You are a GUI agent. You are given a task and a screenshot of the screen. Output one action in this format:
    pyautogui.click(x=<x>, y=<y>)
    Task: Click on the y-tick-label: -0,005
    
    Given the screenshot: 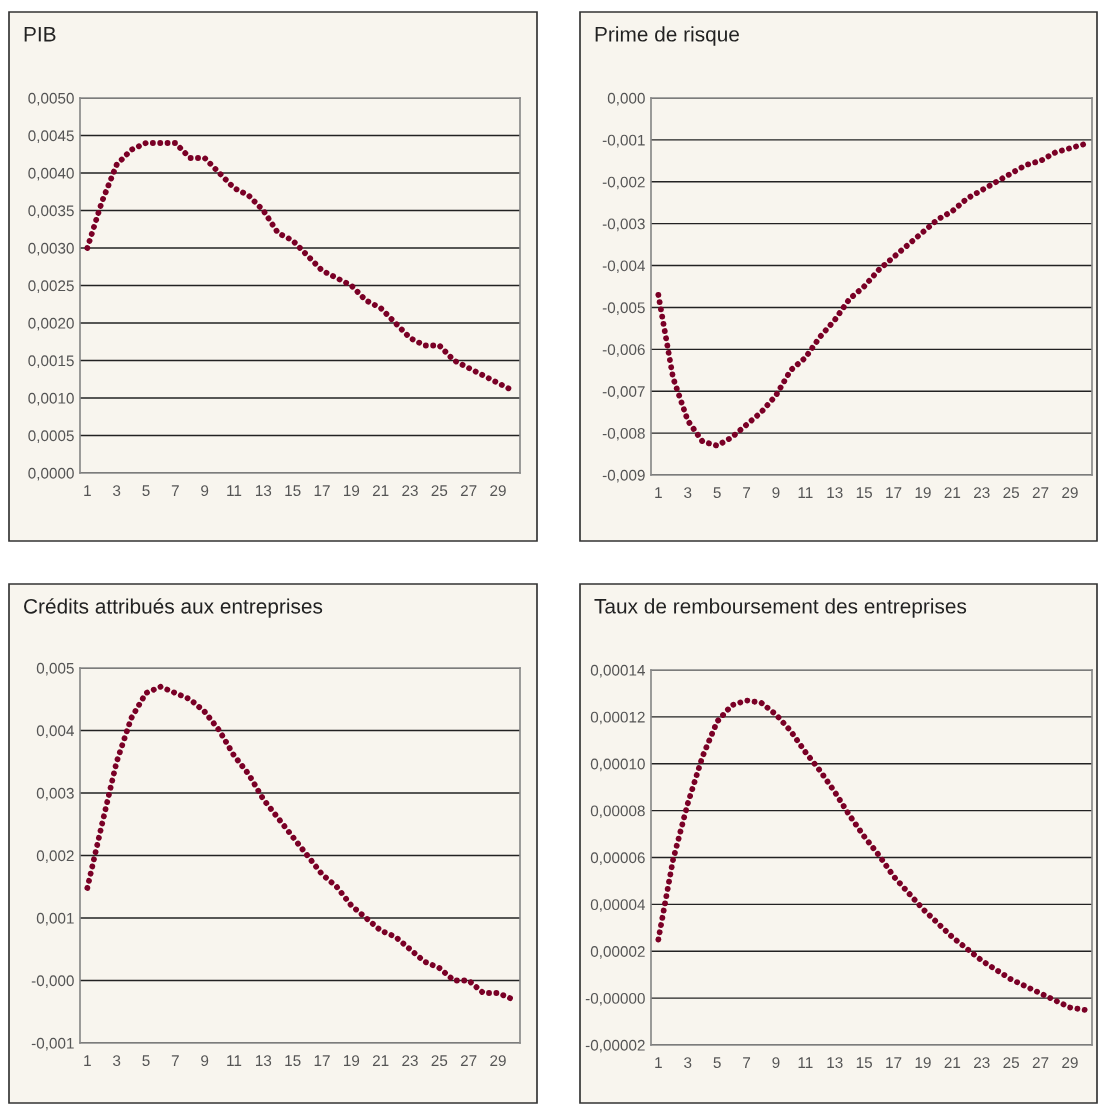 What is the action you would take?
    pyautogui.click(x=623, y=308)
    